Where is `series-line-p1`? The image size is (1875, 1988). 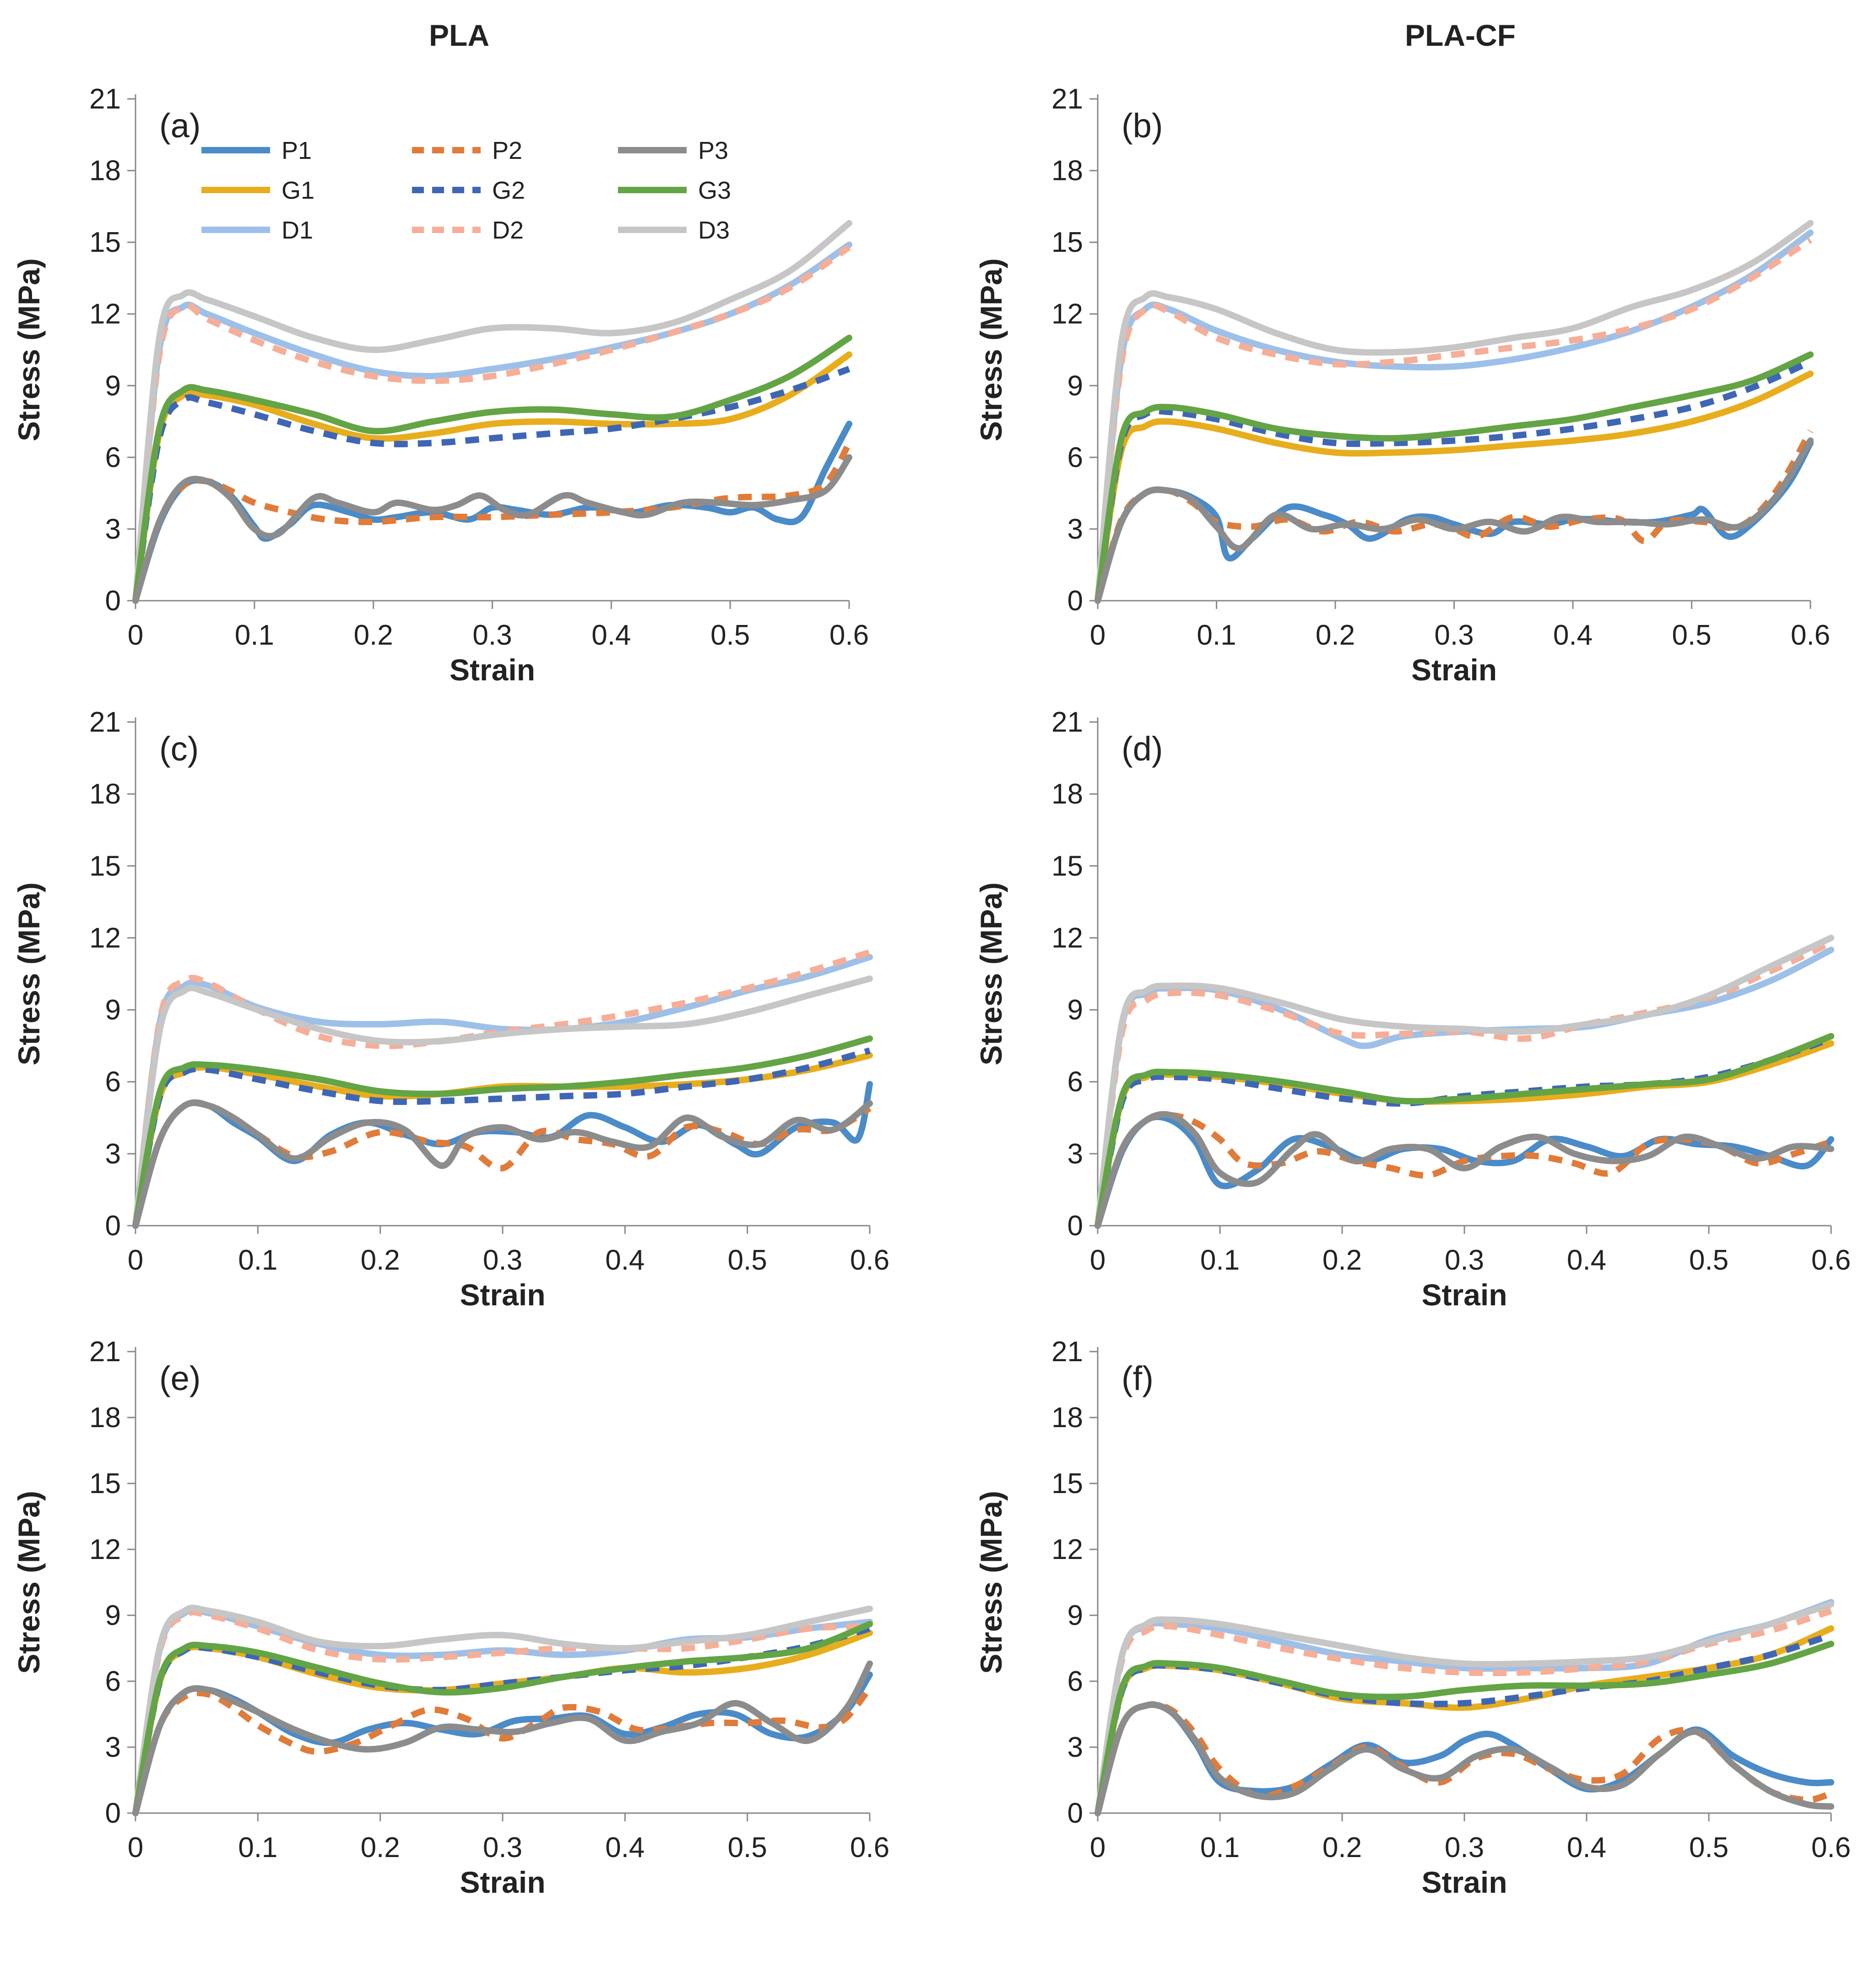
series-line-p1 is located at coordinates (503, 1155).